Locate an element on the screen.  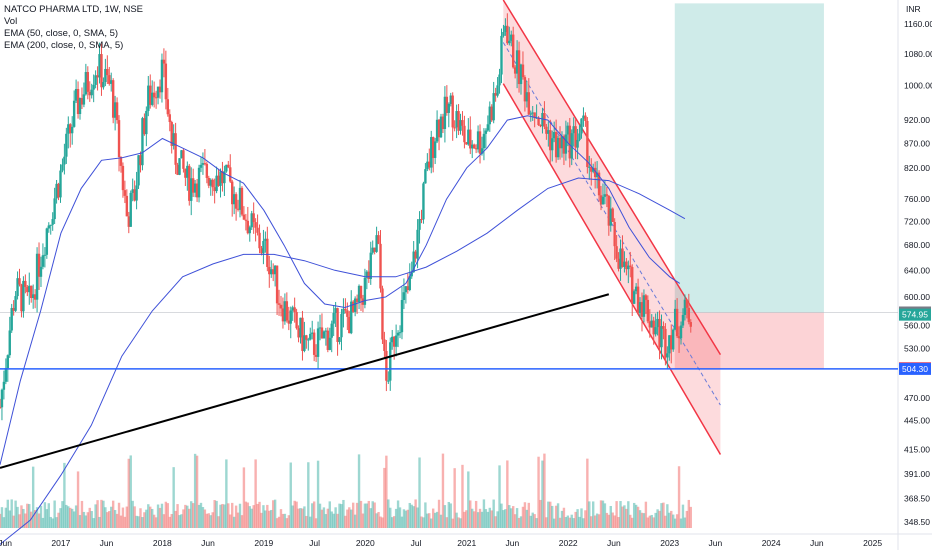
y-tick-label: 680.00 is located at coordinates (917, 245).